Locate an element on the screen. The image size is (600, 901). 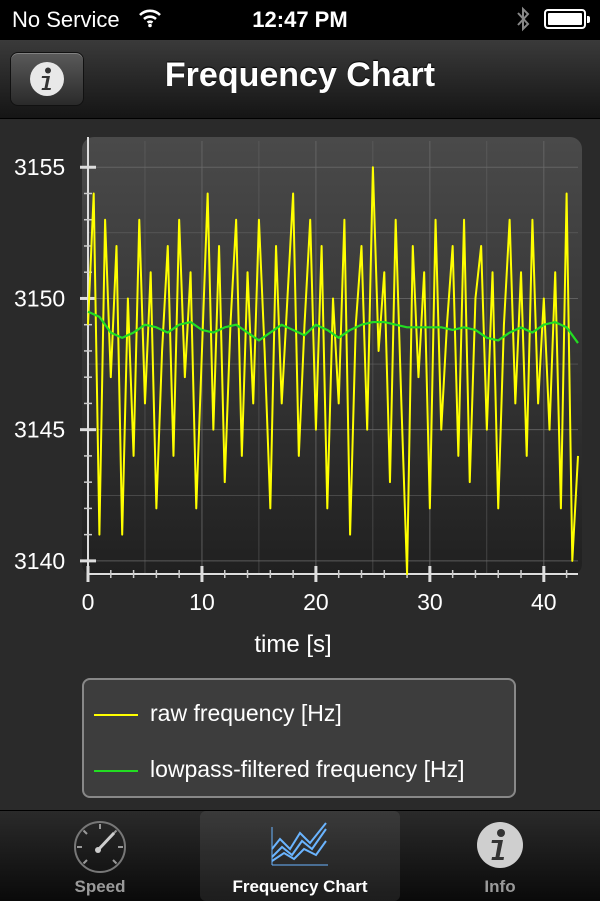
legend-swatch-raw is located at coordinates (116, 715).